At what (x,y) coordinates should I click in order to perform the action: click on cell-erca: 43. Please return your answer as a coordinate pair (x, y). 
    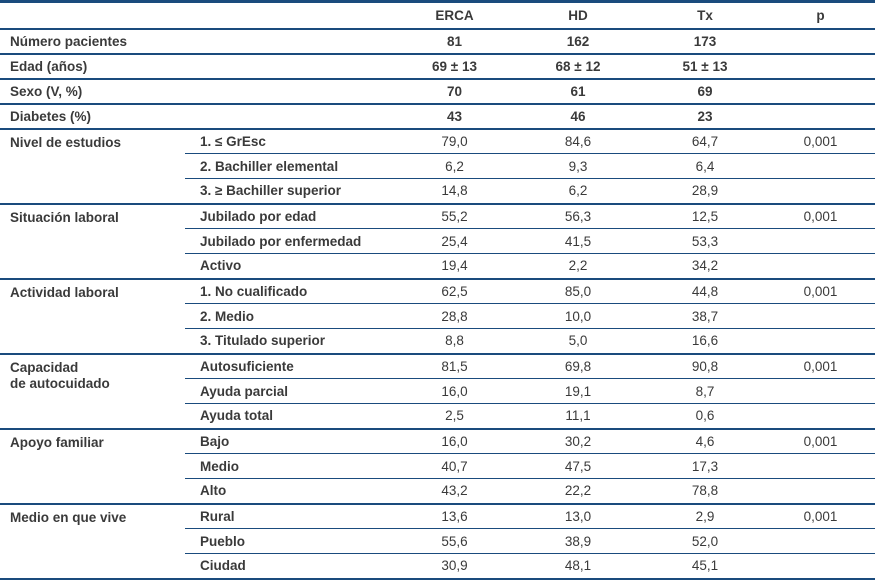
    Looking at the image, I should click on (454, 116).